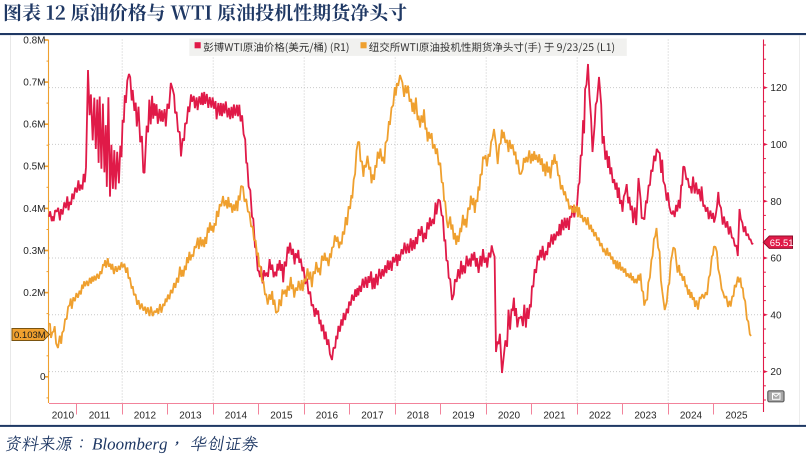  Describe the element at coordinates (554, 416) in the screenshot. I see `svg-text: 2021` at that location.